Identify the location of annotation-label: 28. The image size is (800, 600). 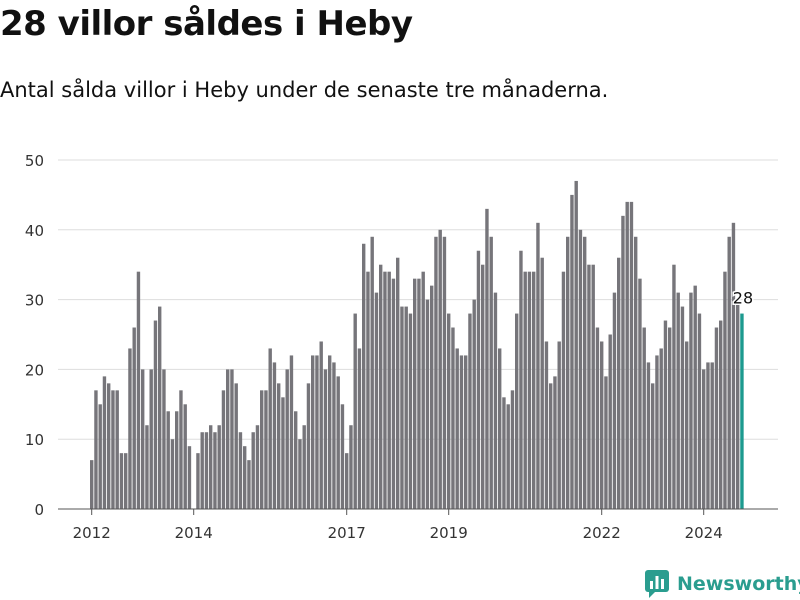
(743, 298).